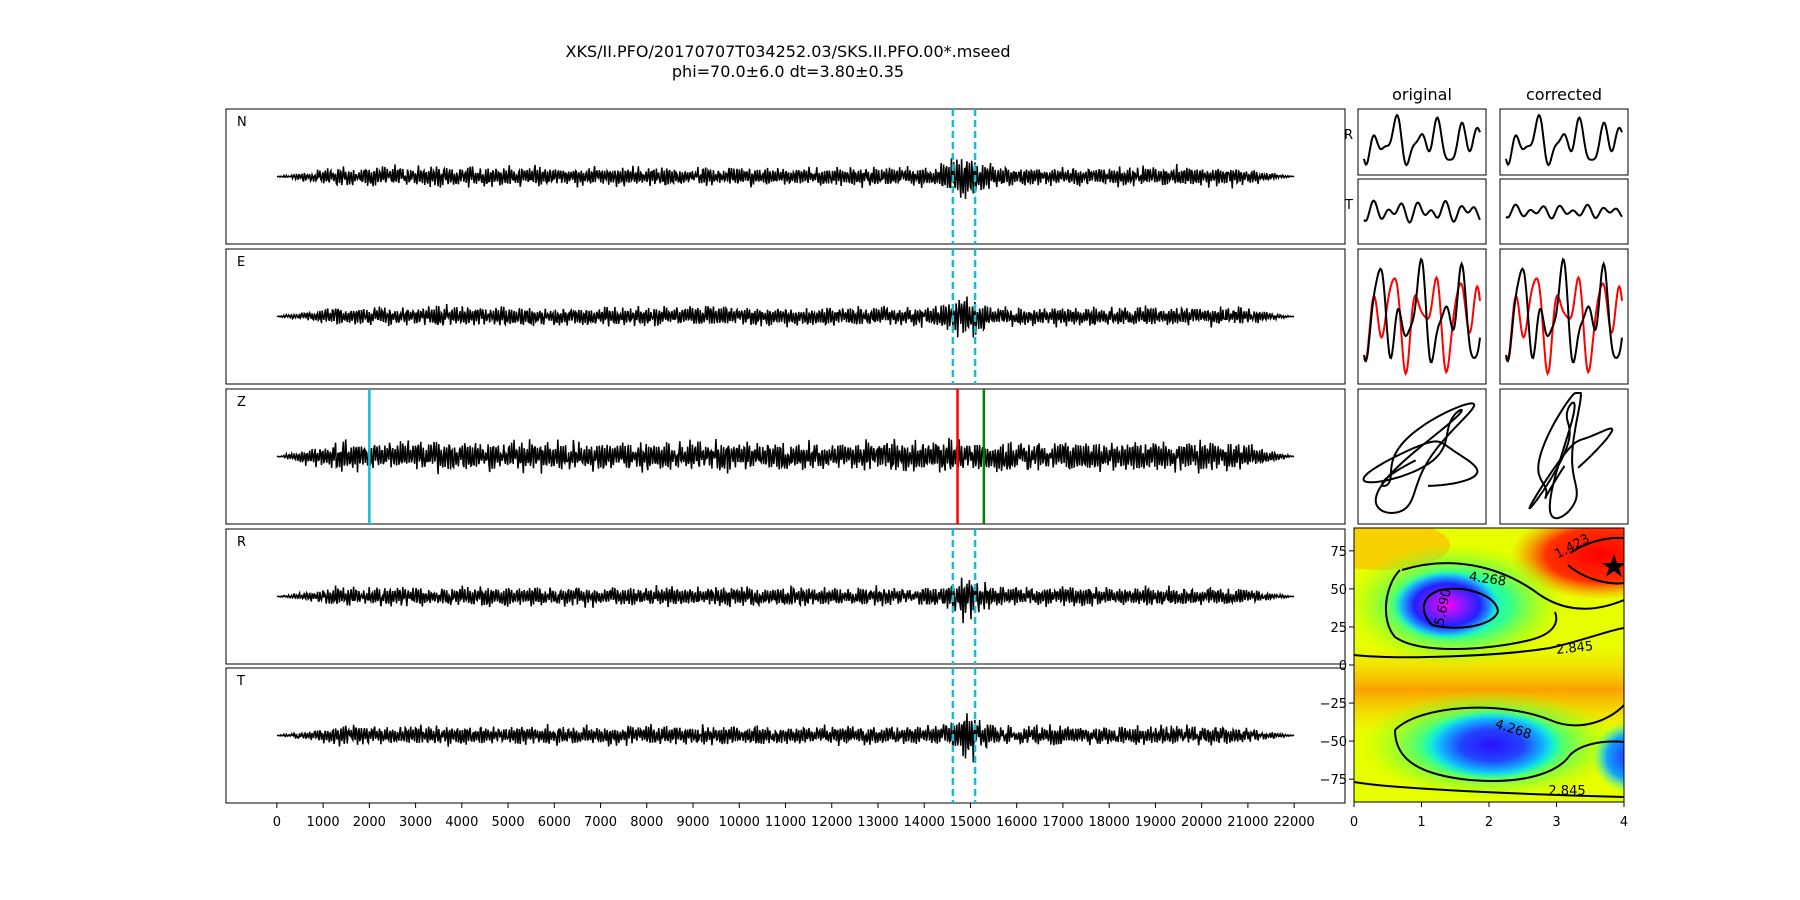 The width and height of the screenshot is (1800, 900). Describe the element at coordinates (785, 179) in the screenshot. I see `trace-N` at that location.